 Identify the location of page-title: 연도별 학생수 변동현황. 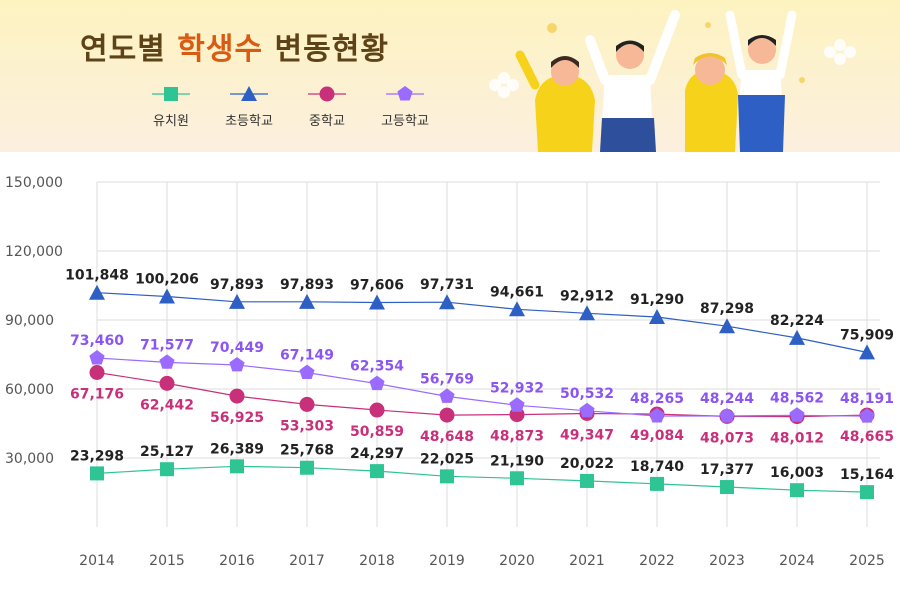
(234, 46).